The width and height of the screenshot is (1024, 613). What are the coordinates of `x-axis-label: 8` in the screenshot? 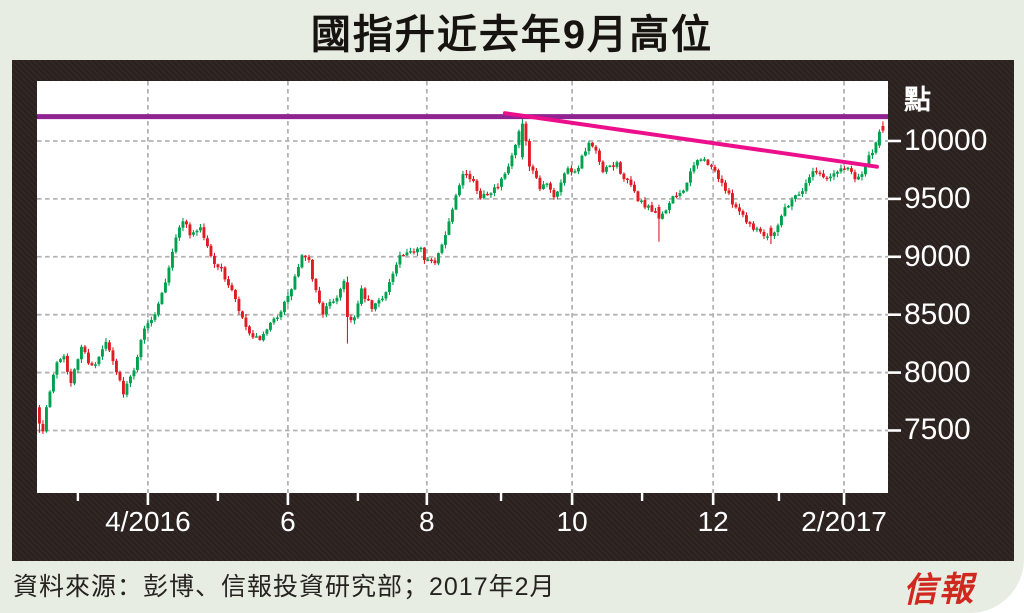 It's located at (427, 521).